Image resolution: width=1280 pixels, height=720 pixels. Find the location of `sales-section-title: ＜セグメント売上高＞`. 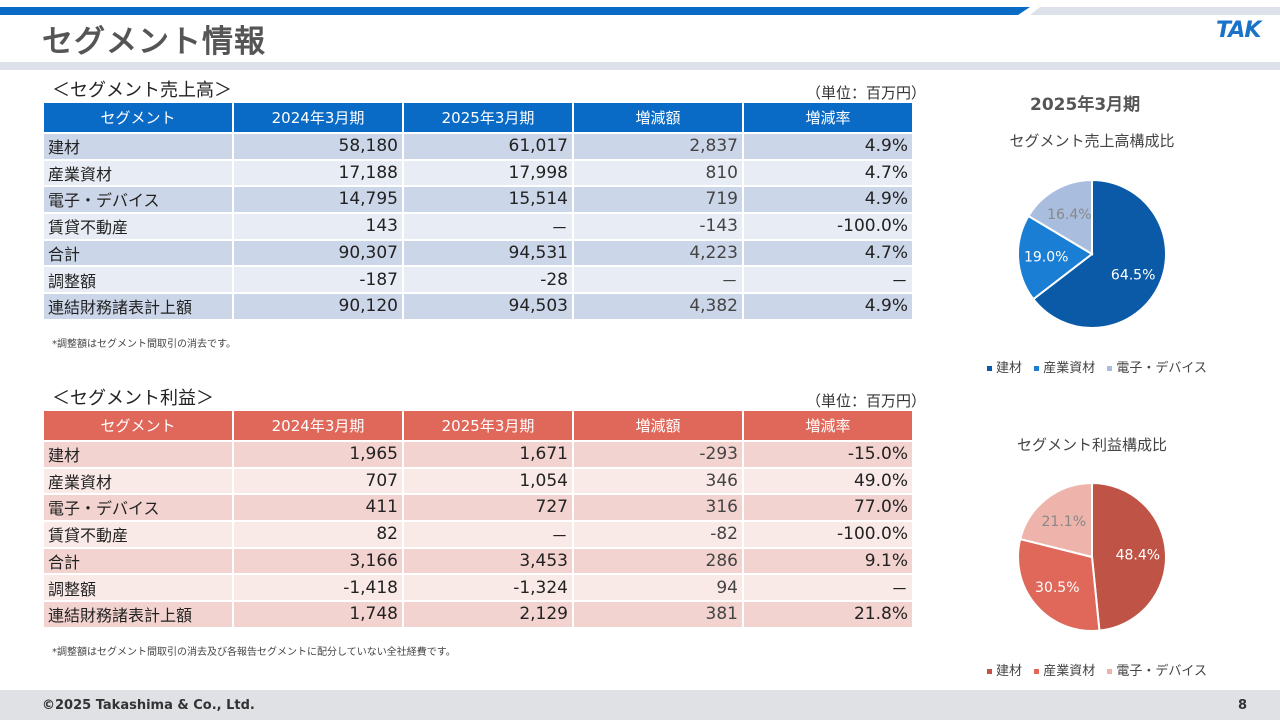

sales-section-title: ＜セグメント売上高＞ is located at coordinates (142, 90).